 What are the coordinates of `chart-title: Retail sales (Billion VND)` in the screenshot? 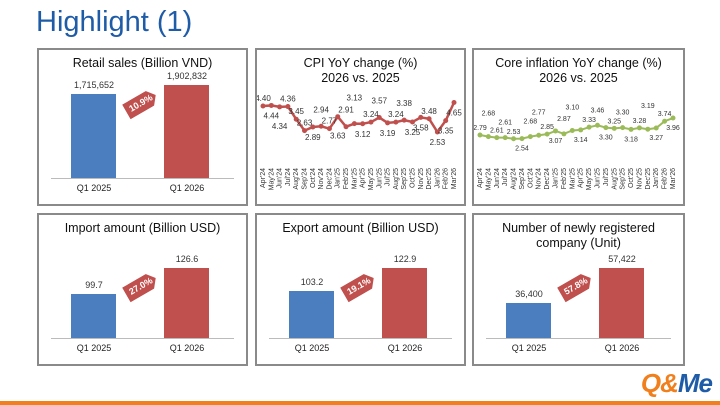 It's located at (142, 63).